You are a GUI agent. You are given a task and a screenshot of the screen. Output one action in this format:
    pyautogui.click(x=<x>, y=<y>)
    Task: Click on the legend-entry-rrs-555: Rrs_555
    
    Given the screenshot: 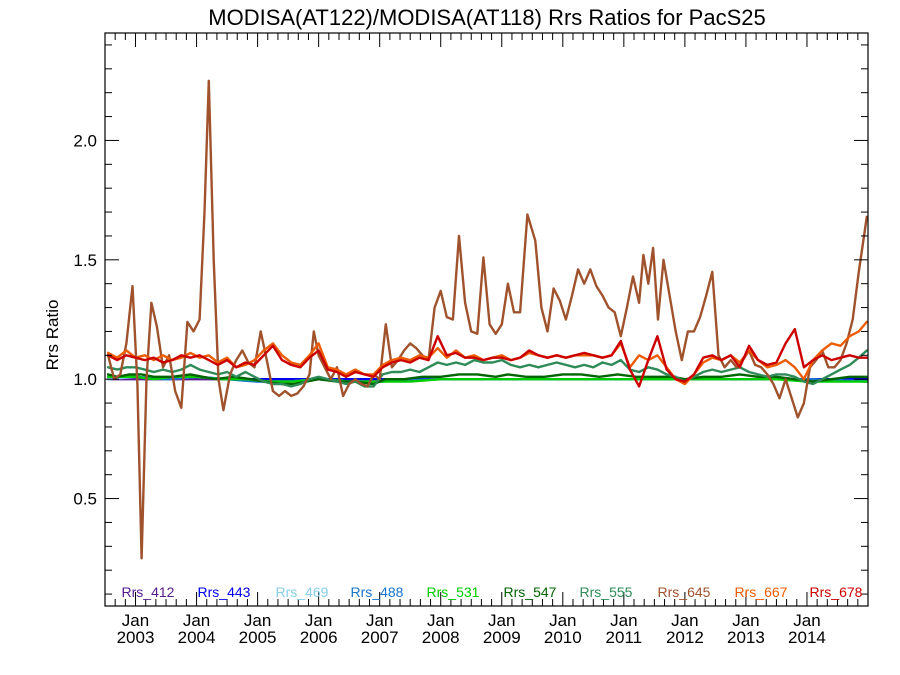 What is the action you would take?
    pyautogui.click(x=606, y=592)
    